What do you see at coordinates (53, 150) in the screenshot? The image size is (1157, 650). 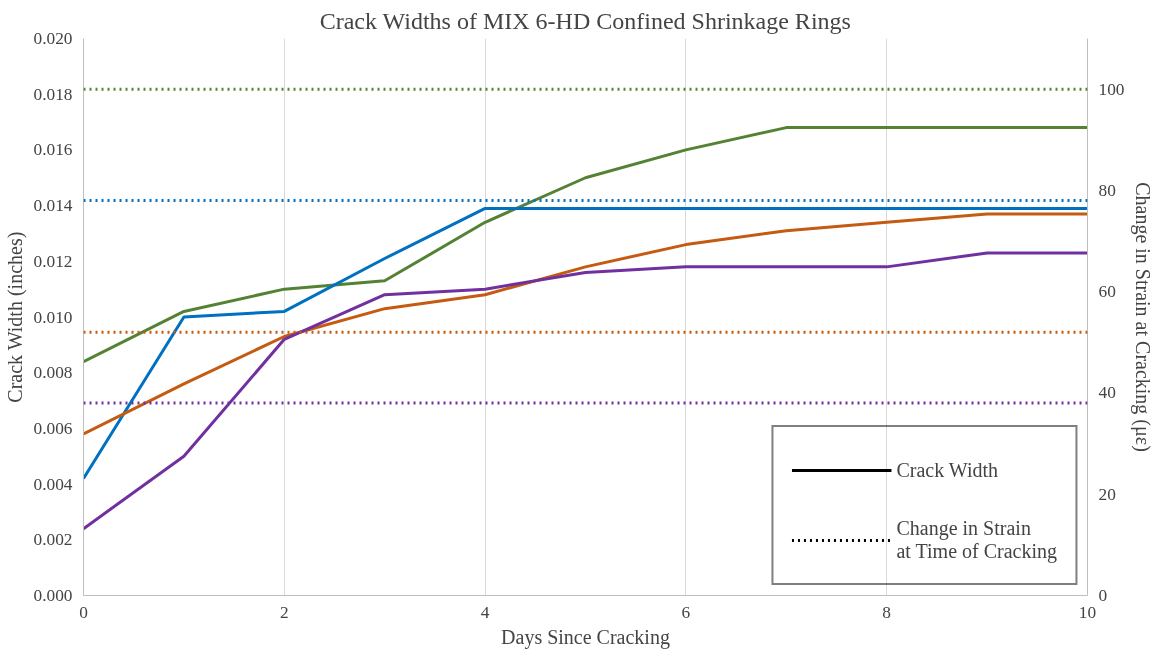 I see `y-tick-label: 0.016` at bounding box center [53, 150].